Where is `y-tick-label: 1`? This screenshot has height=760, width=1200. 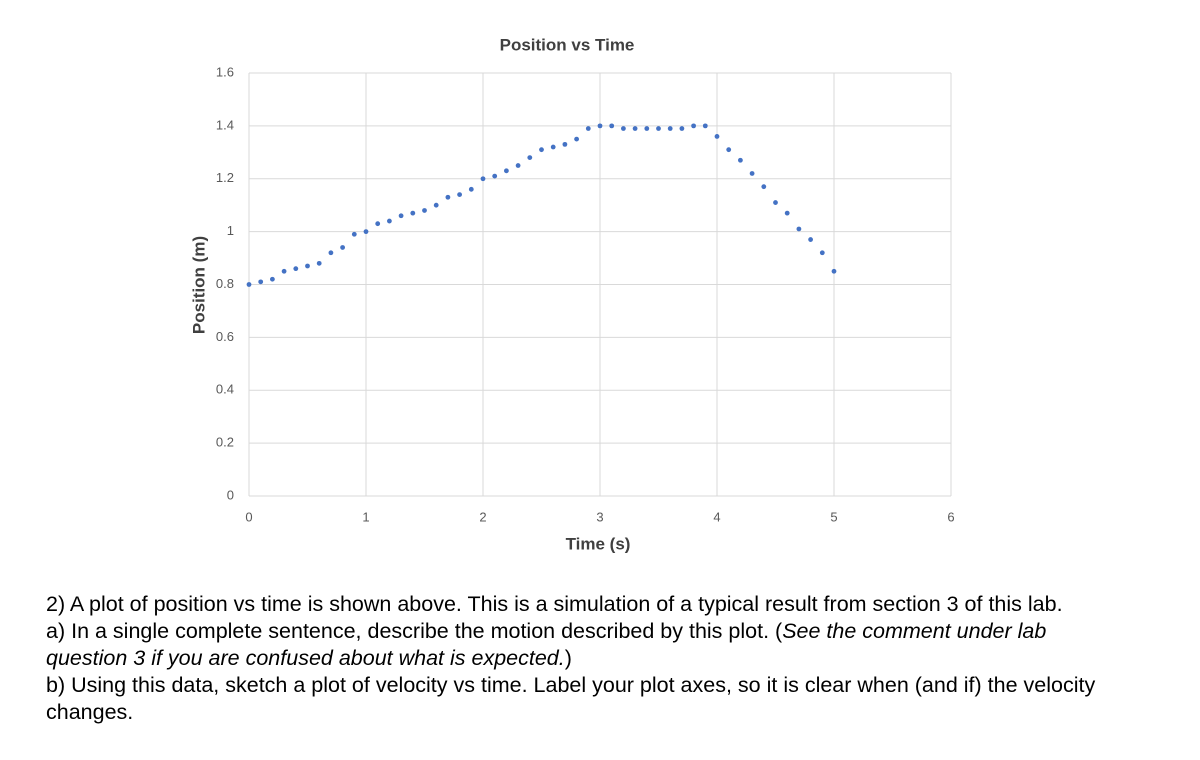 y-tick-label: 1 is located at coordinates (230, 230).